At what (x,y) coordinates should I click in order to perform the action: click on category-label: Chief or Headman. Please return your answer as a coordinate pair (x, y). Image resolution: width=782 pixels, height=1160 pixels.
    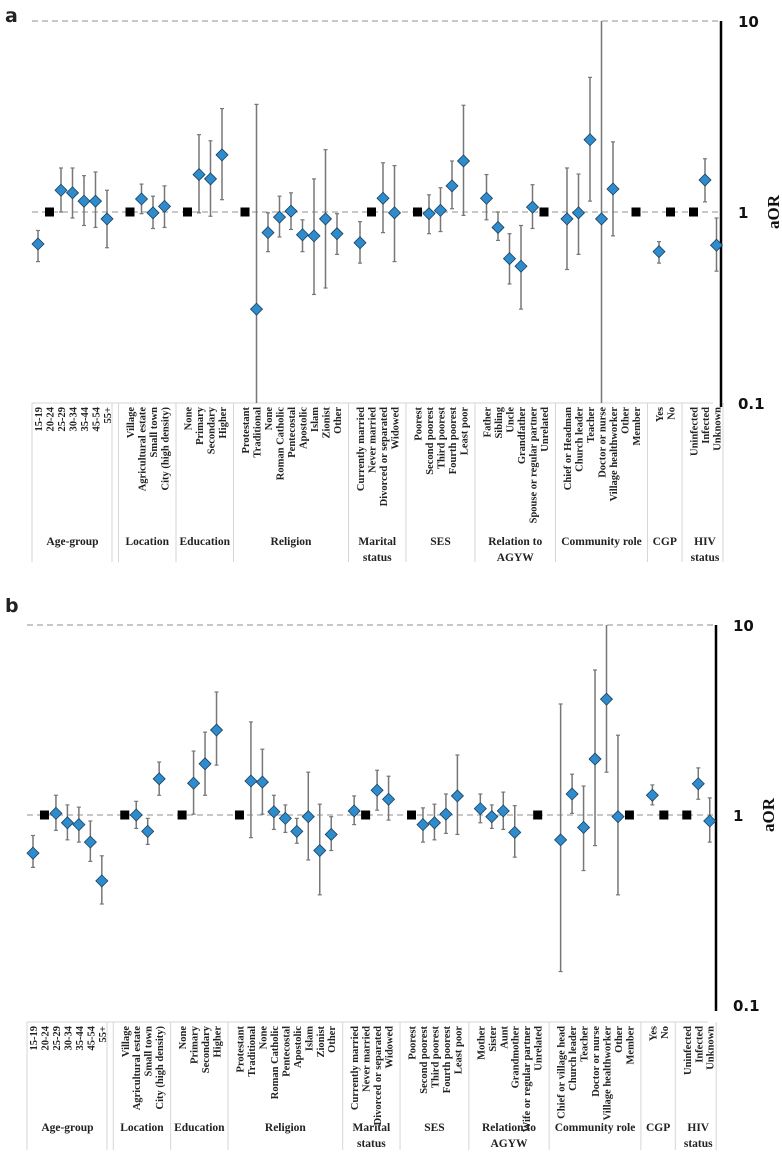
    Looking at the image, I should click on (568, 448).